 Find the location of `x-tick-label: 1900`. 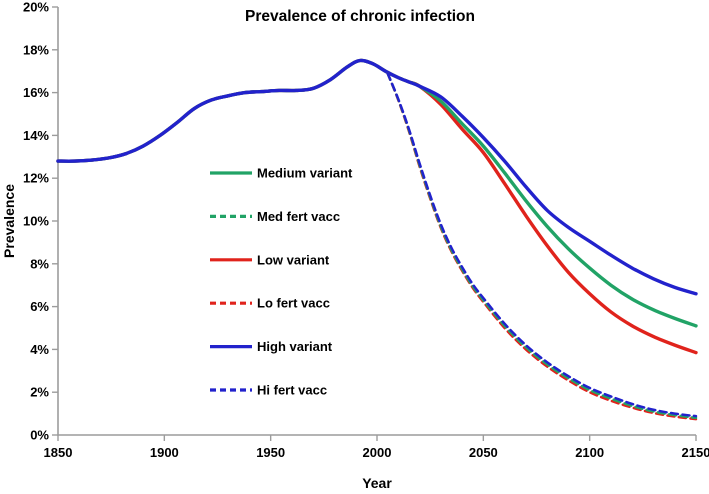

x-tick-label: 1900 is located at coordinates (164, 452).